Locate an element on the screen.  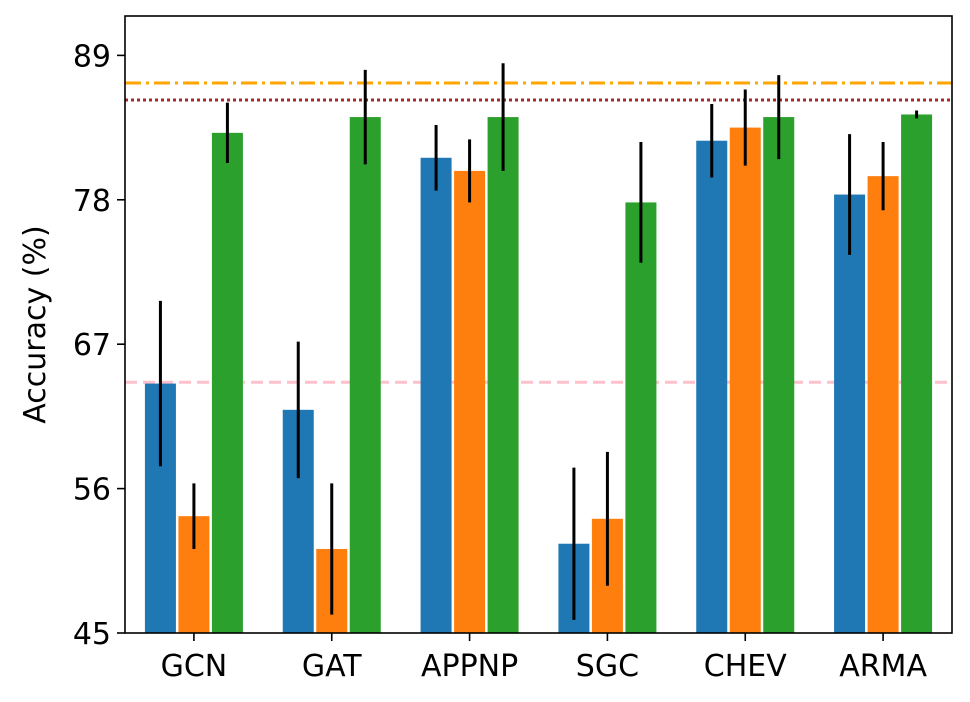
x-tick-label-gat: GAT is located at coordinates (332, 666).